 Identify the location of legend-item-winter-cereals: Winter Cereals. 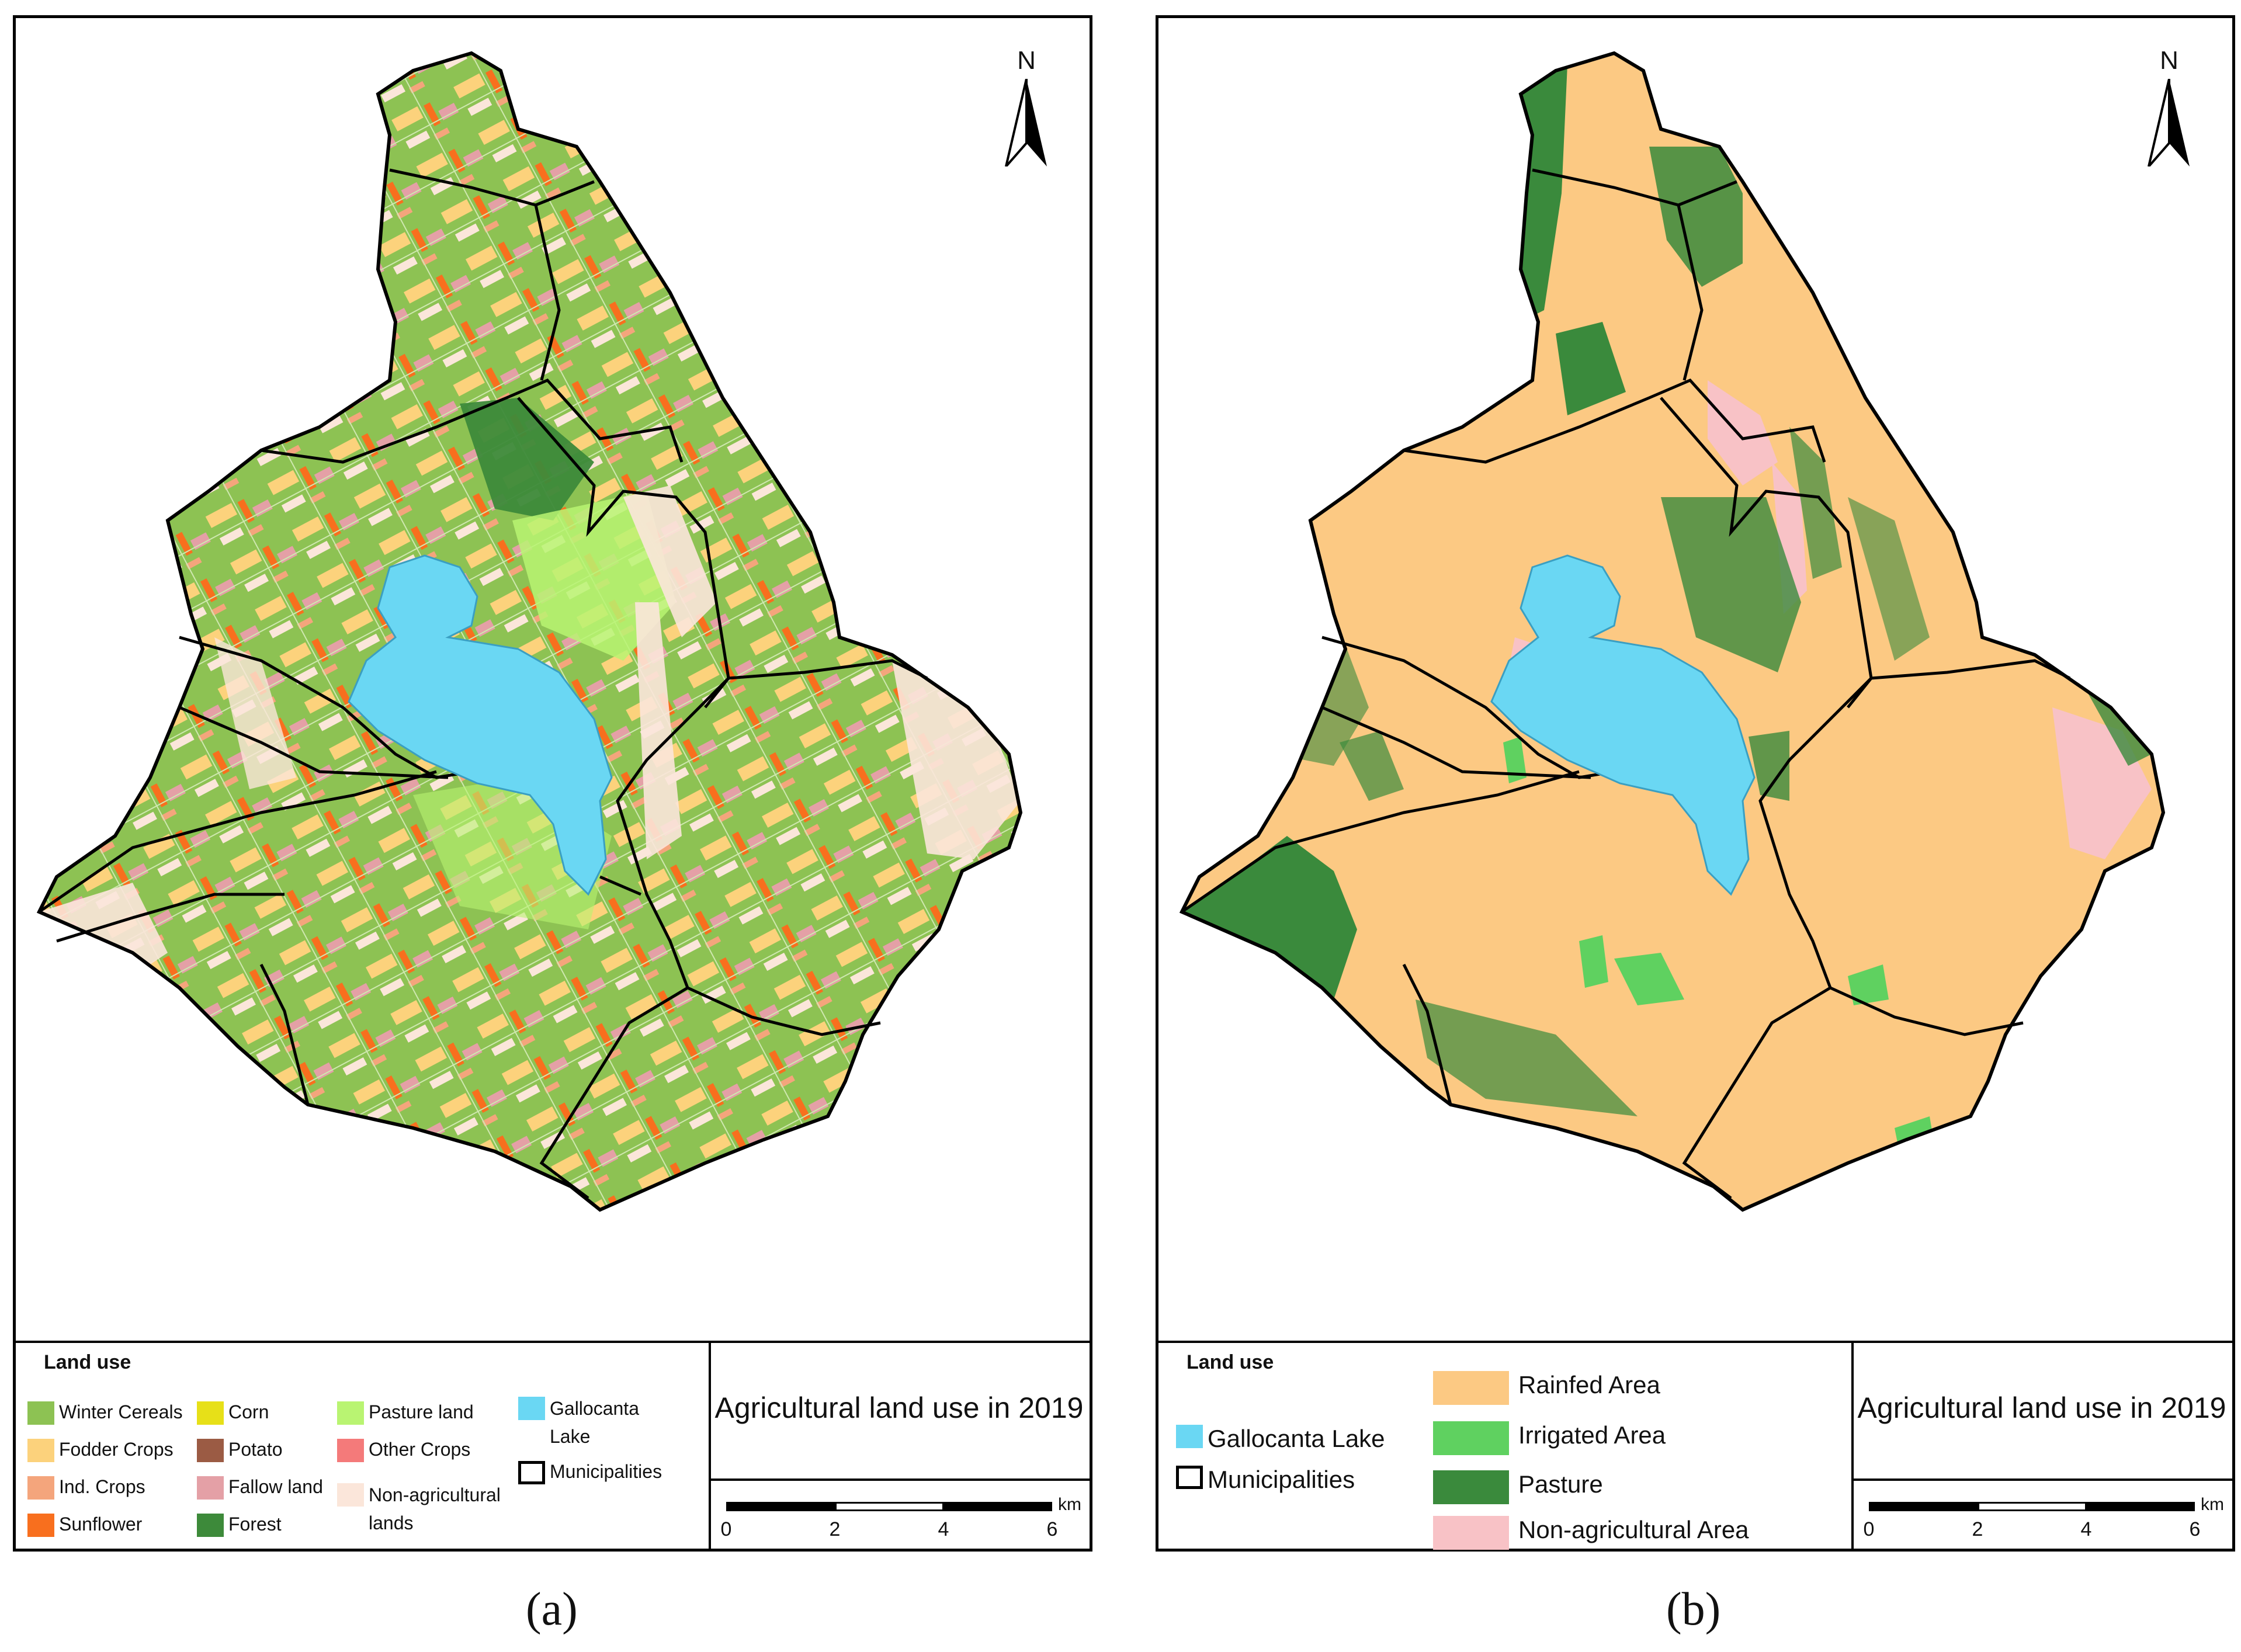
(105, 1413).